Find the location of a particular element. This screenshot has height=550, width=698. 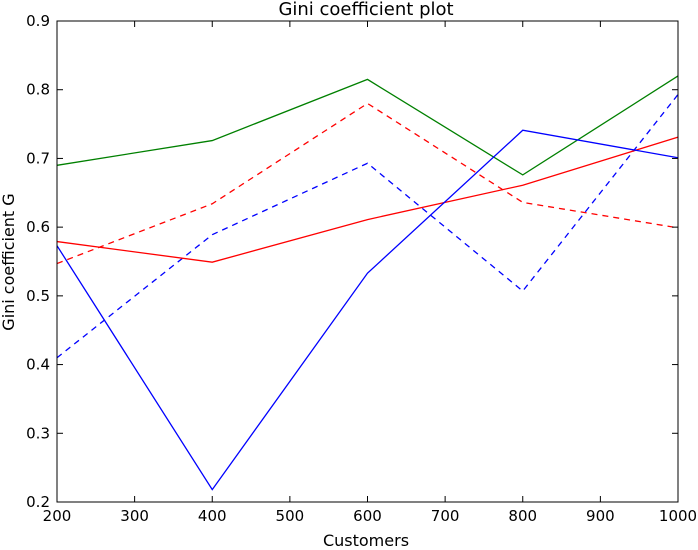

y-tick-label: 0.6 is located at coordinates (38, 227).